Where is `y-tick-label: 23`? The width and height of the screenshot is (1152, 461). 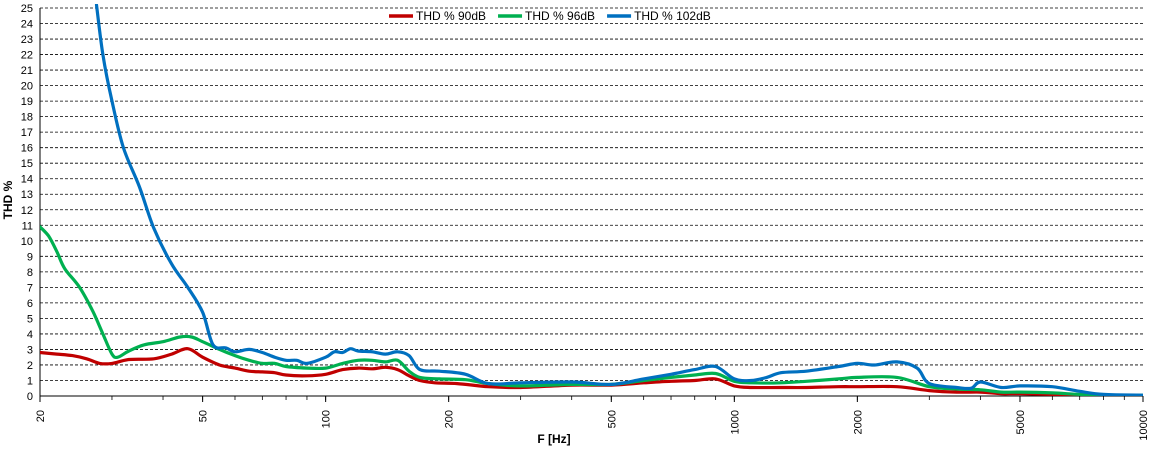 y-tick-label: 23 is located at coordinates (27, 40).